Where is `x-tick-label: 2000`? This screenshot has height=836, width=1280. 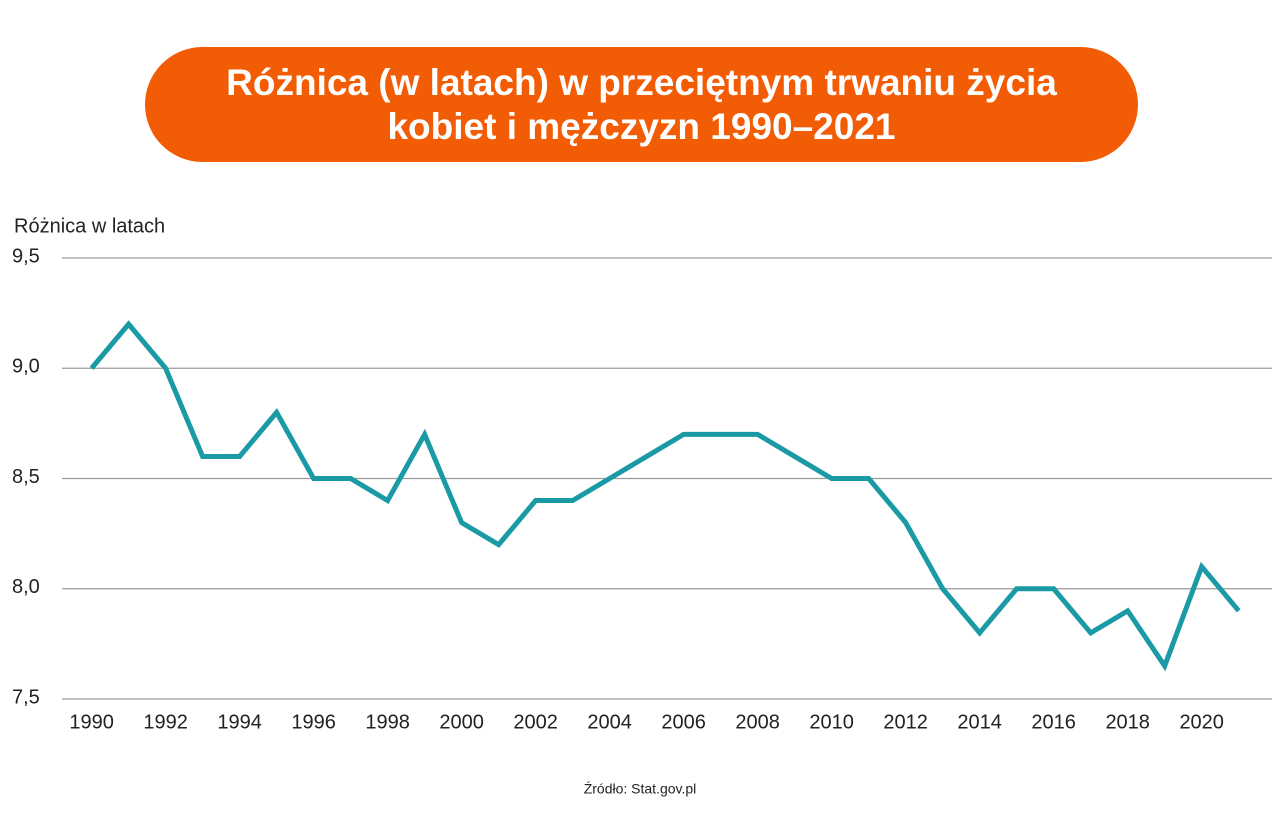 x-tick-label: 2000 is located at coordinates (461, 722).